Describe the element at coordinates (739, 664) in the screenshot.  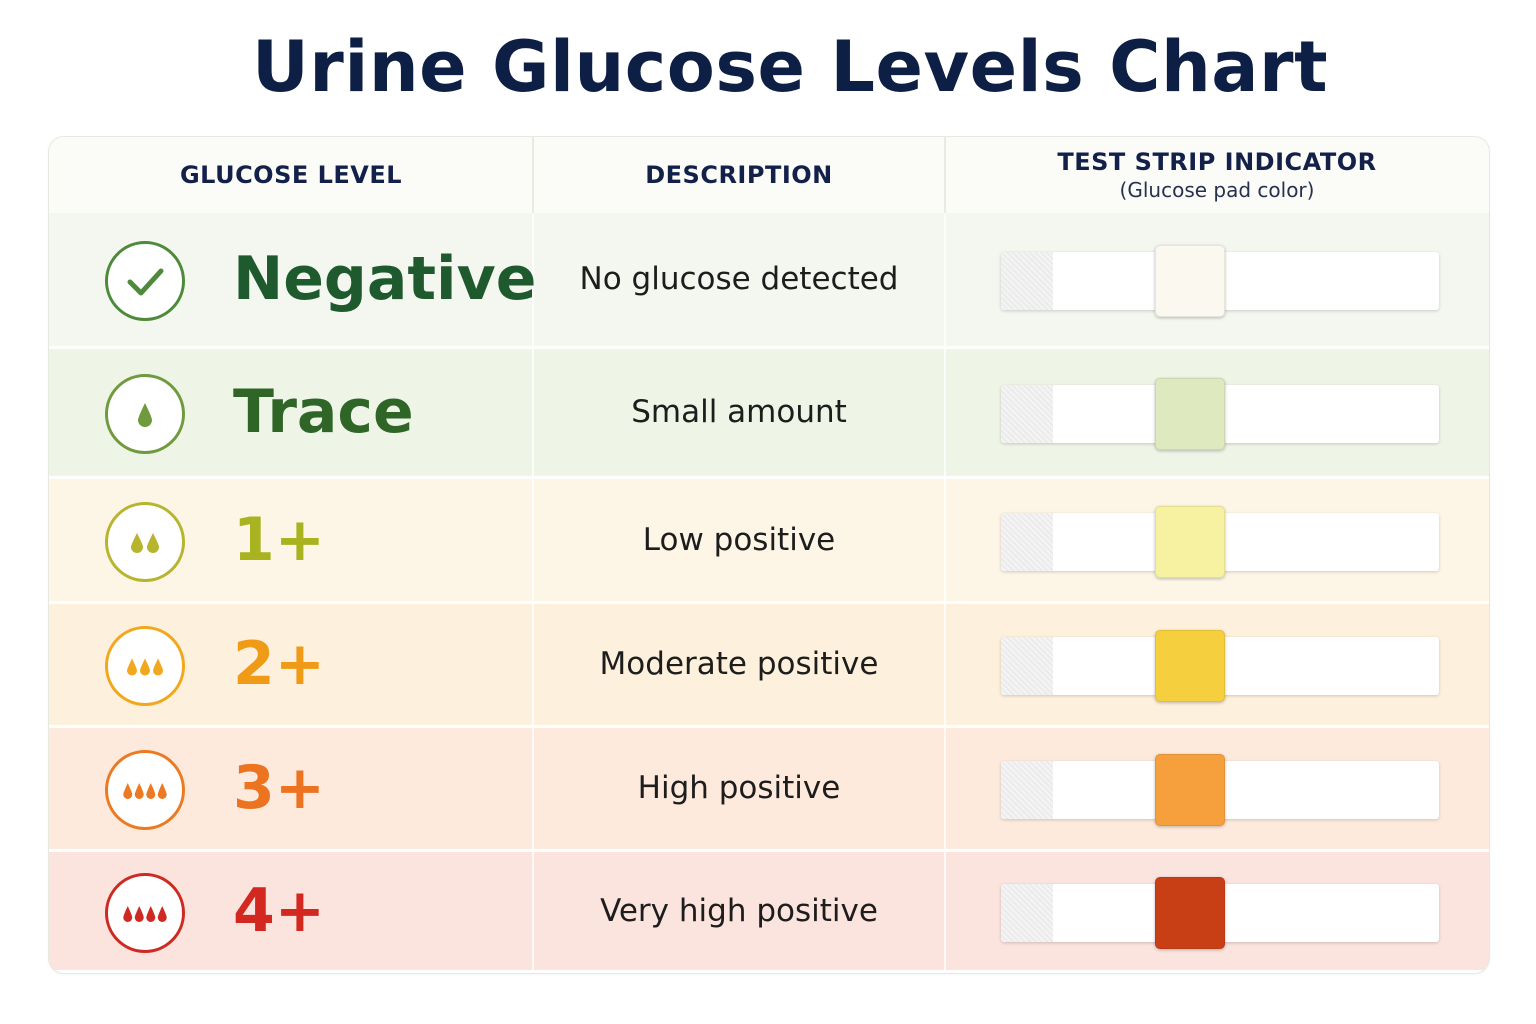
I see `level-description: Moderate positive` at that location.